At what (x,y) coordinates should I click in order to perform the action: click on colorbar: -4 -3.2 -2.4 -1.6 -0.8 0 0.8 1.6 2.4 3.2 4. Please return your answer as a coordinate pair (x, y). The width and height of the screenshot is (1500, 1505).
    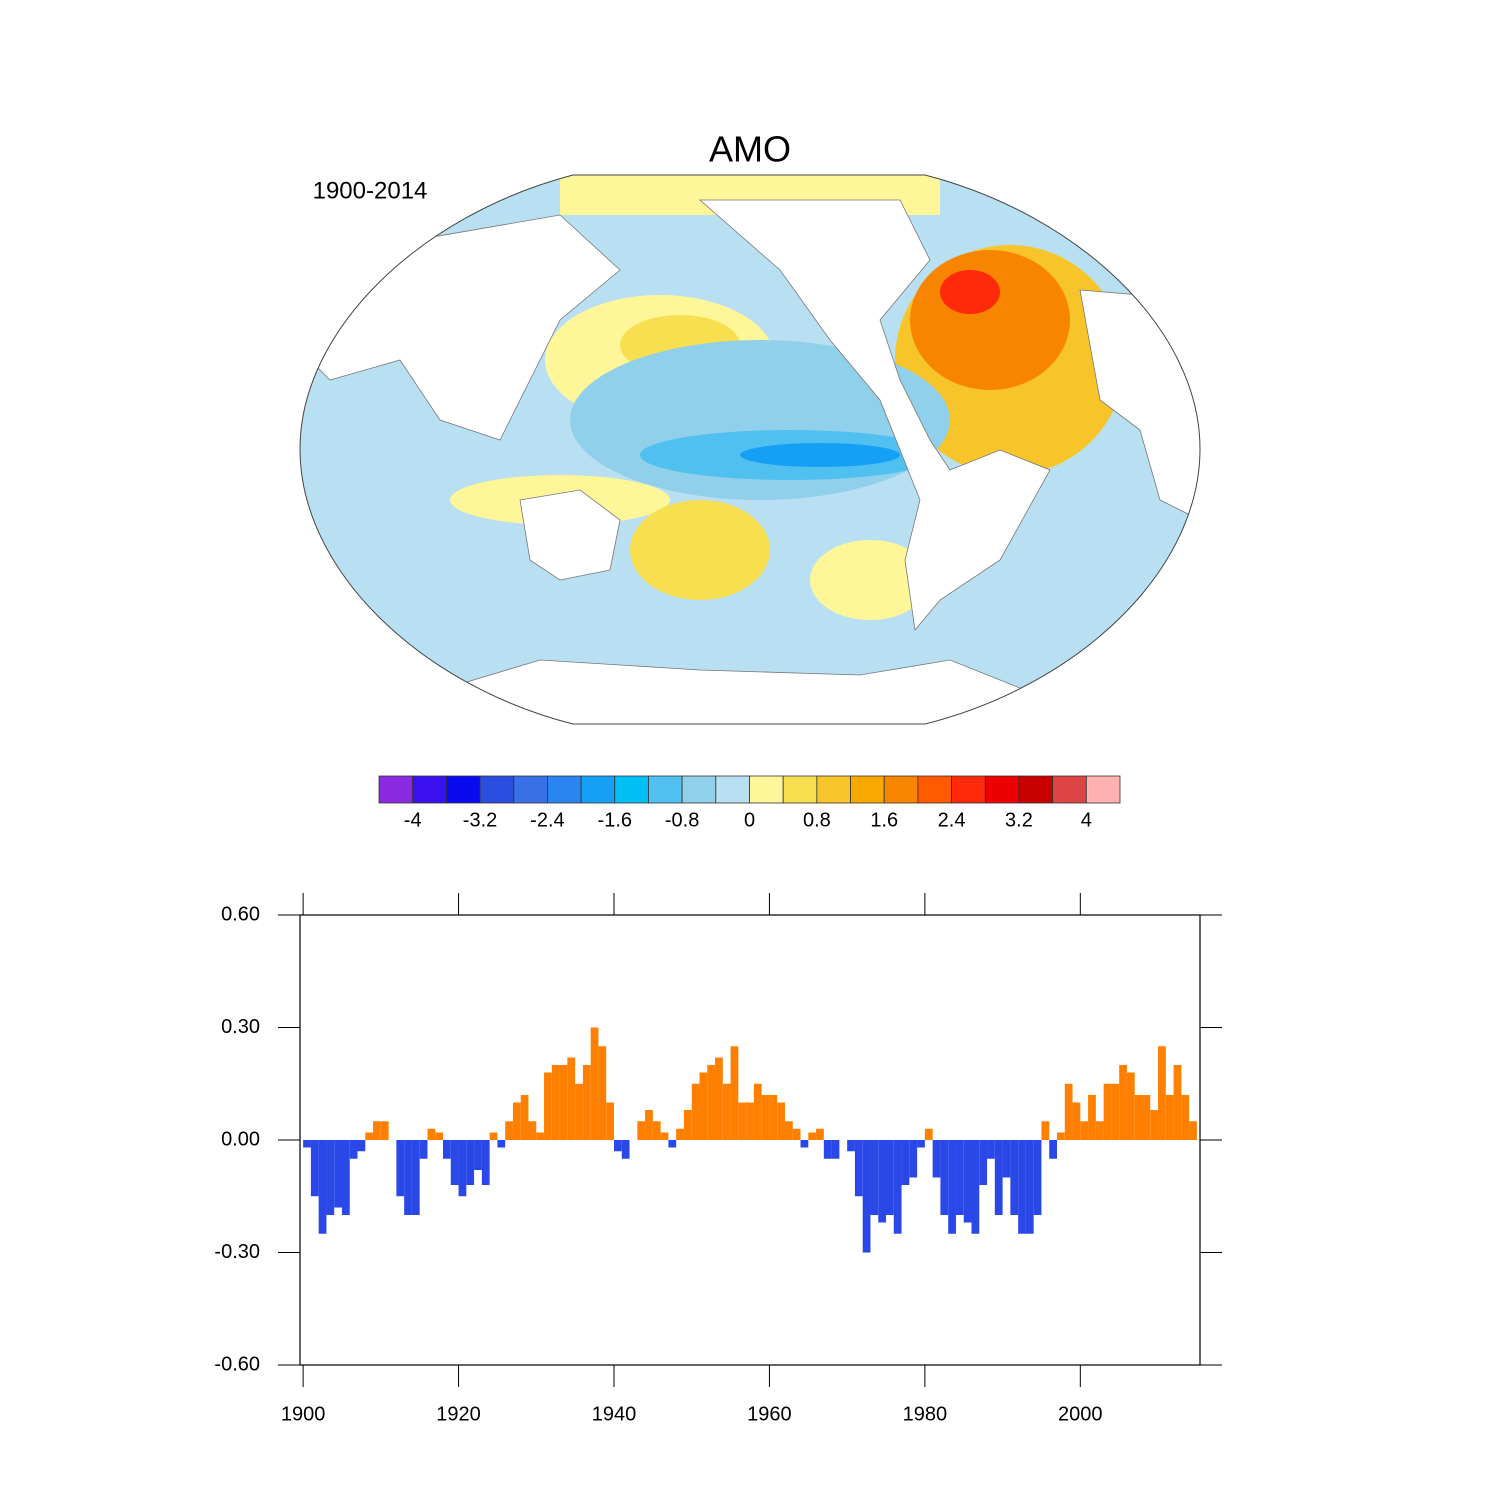
    Looking at the image, I should click on (749, 803).